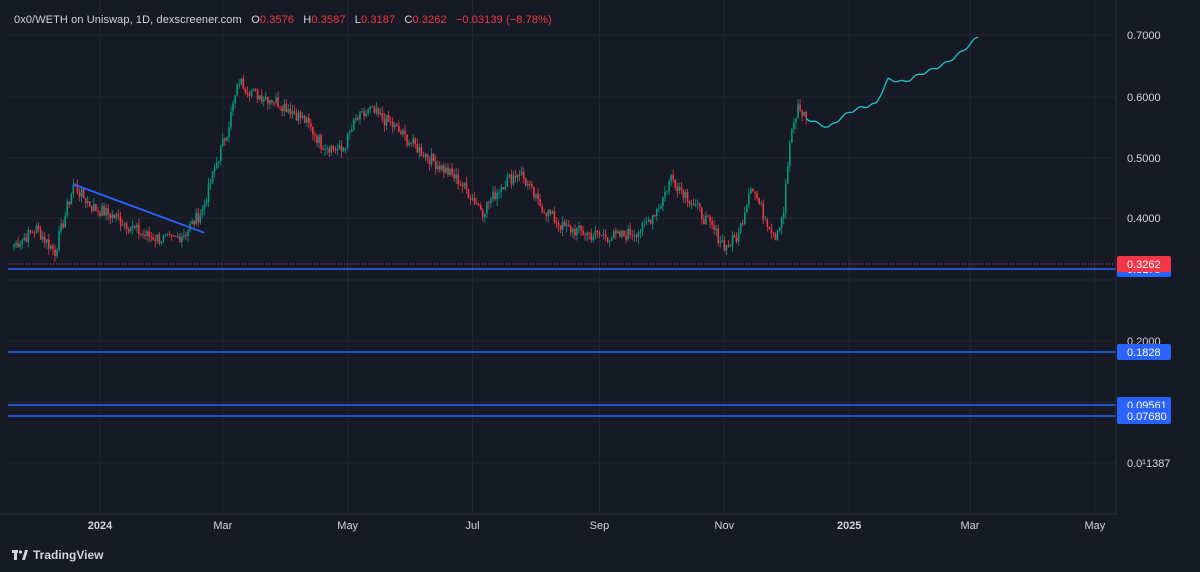  What do you see at coordinates (139, 208) in the screenshot?
I see `trendline` at bounding box center [139, 208].